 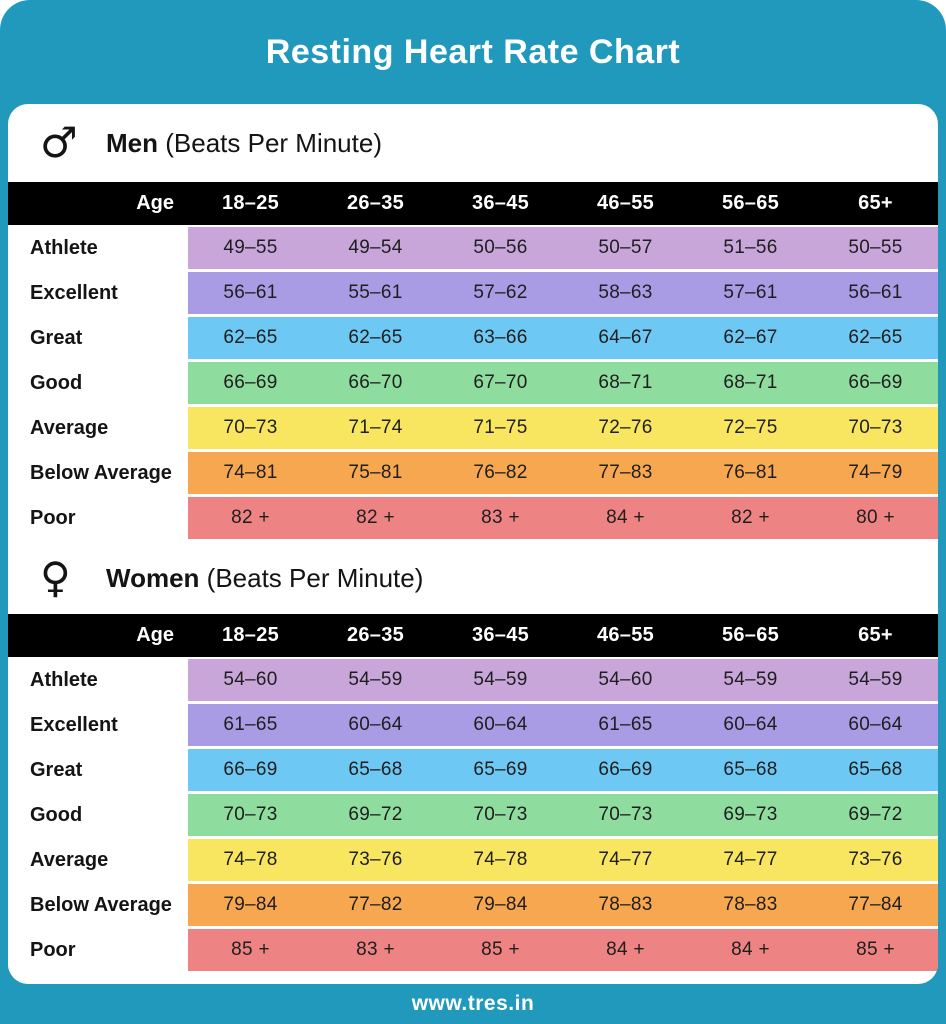 What do you see at coordinates (375, 905) in the screenshot?
I see `bpm-cell: 77–82` at bounding box center [375, 905].